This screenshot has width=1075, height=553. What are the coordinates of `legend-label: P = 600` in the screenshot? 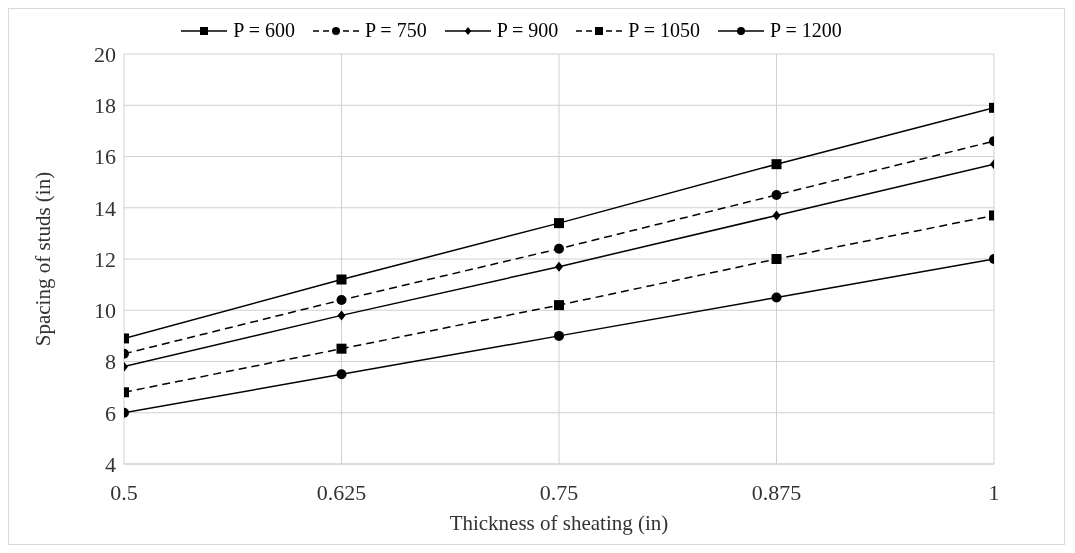 It's located at (264, 30).